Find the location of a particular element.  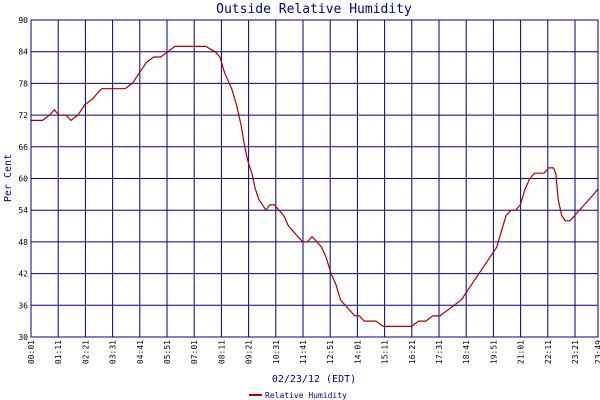

y-tick-label: 66 is located at coordinates (23, 147).